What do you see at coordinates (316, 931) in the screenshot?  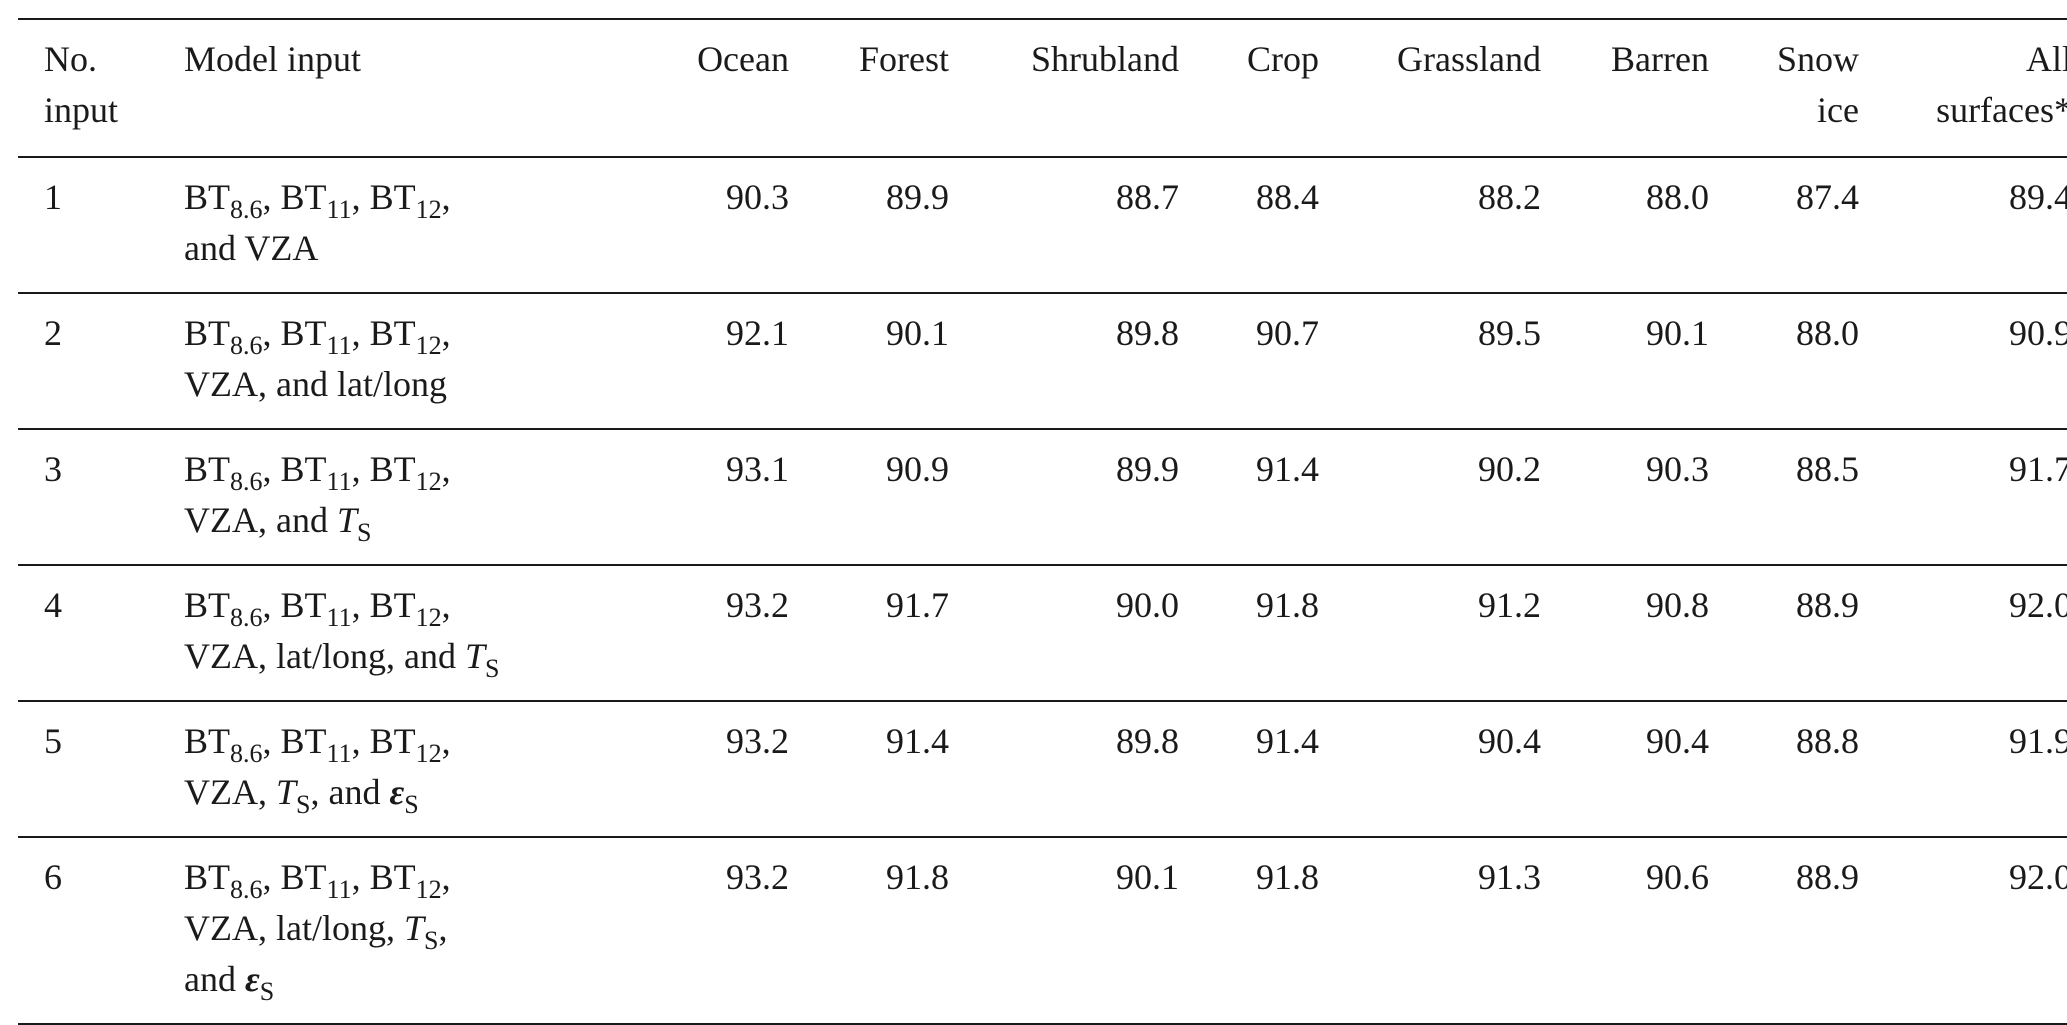 I see `model-input-line: VZA, lat/long, TS,` at bounding box center [316, 931].